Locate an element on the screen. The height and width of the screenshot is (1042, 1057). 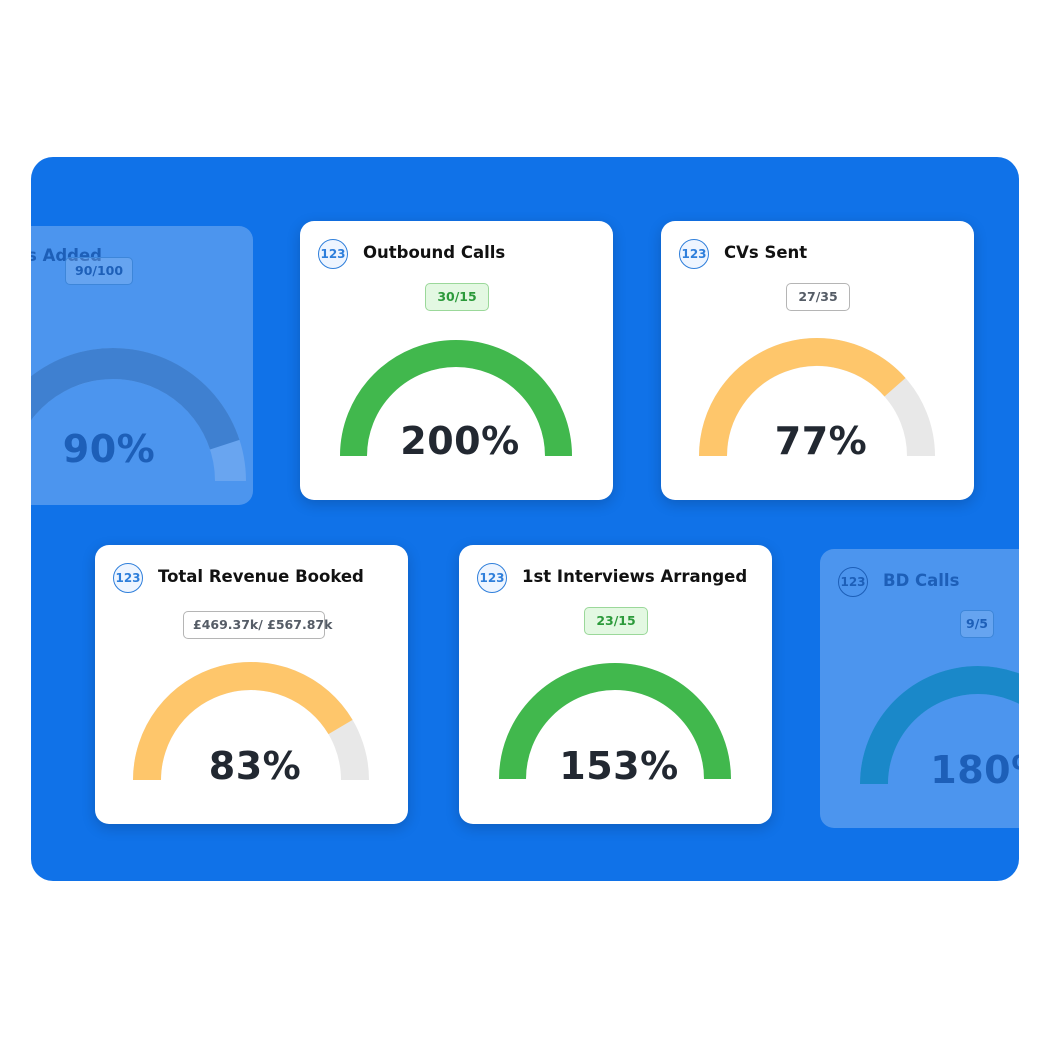
target-ratio-badge: £469.37k/ £567.87k is located at coordinates (257, 625).